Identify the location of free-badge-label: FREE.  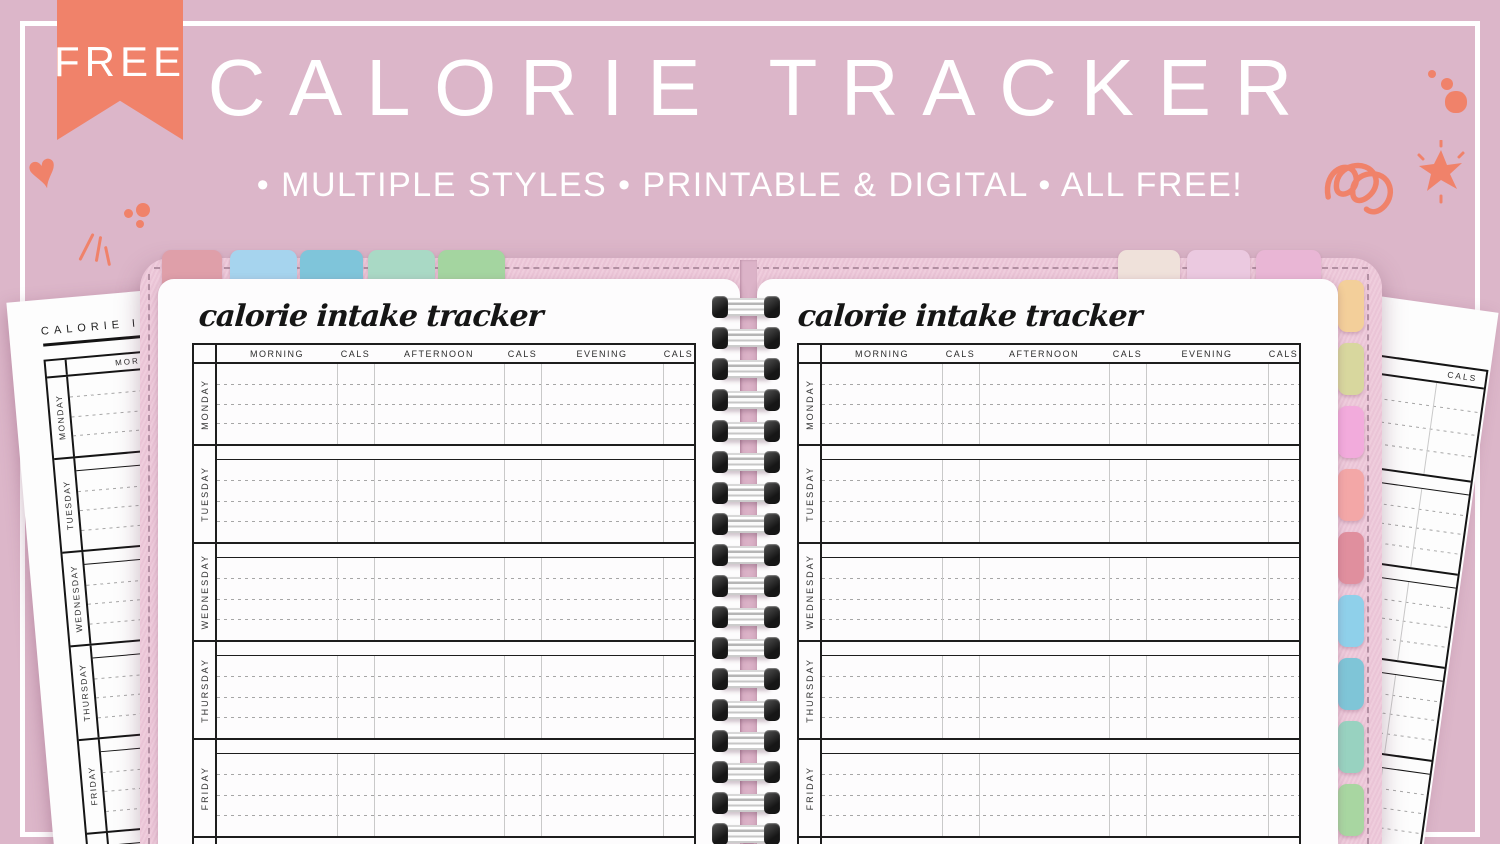
(120, 61).